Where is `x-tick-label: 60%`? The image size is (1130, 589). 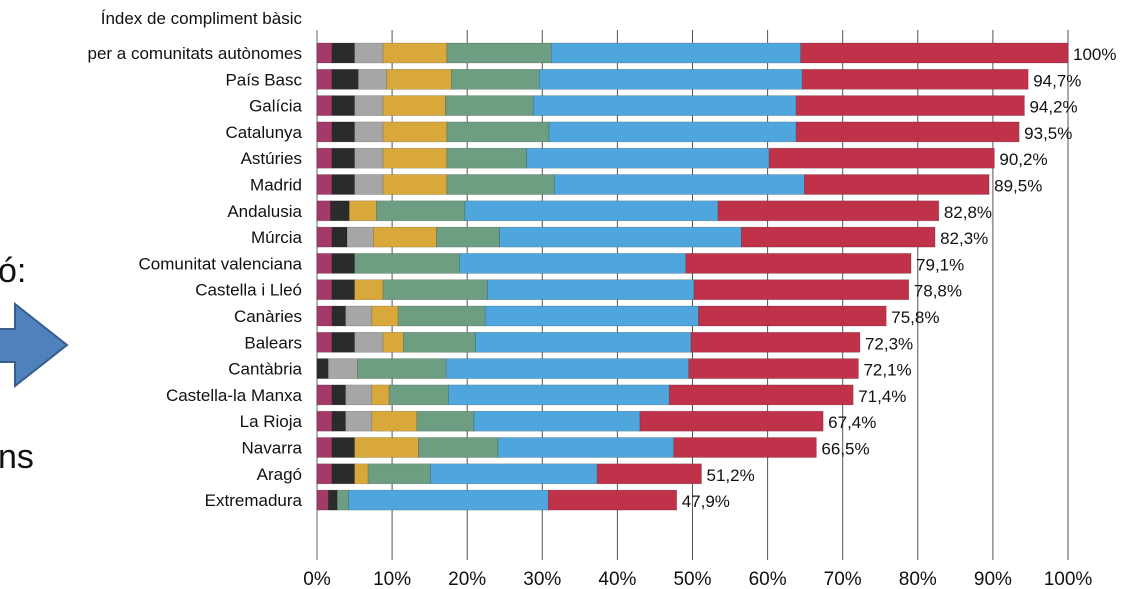 x-tick-label: 60% is located at coordinates (768, 579).